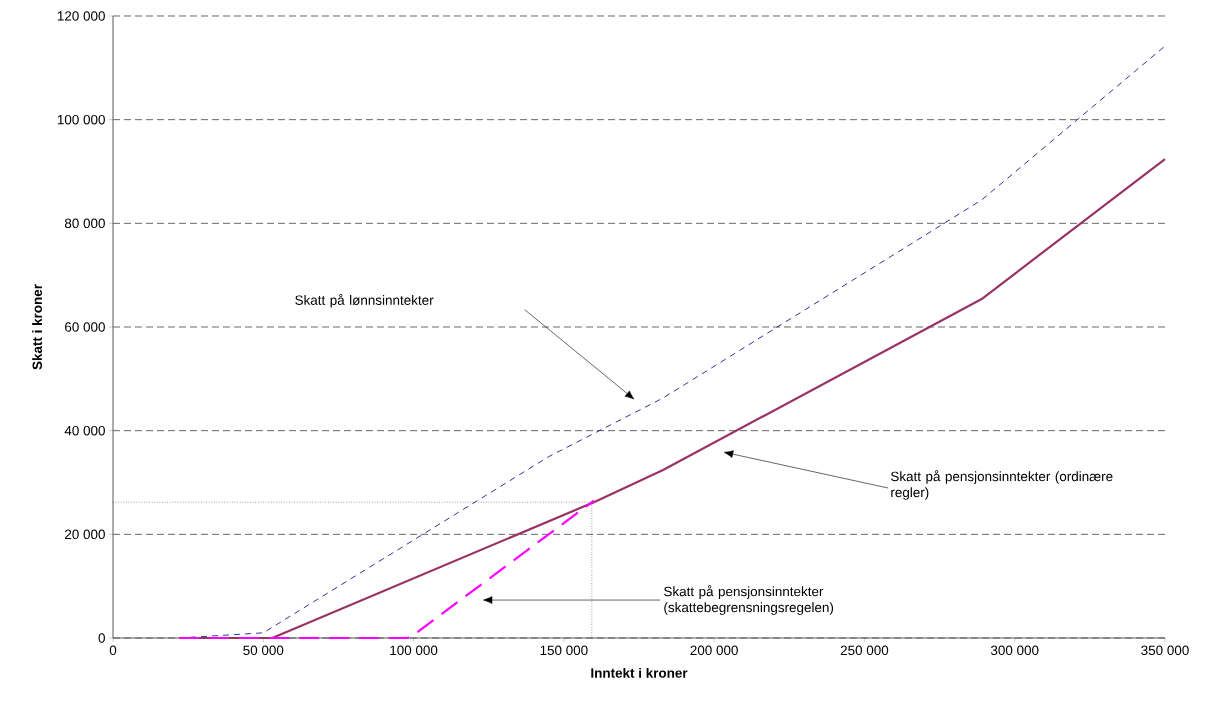 The height and width of the screenshot is (708, 1211). What do you see at coordinates (81, 16) in the screenshot?
I see `y-tick-label: 120 000` at bounding box center [81, 16].